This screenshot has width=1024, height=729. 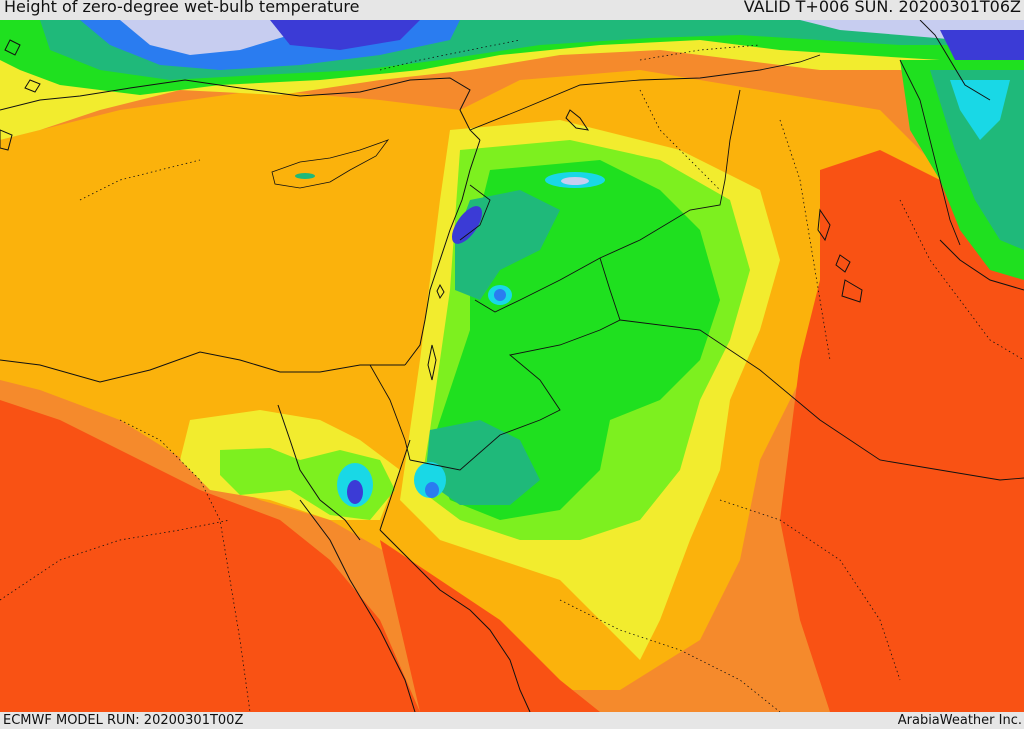 I want to click on model-run-label: ECMWF MODEL RUN: 20200301T00Z, so click(x=123, y=720).